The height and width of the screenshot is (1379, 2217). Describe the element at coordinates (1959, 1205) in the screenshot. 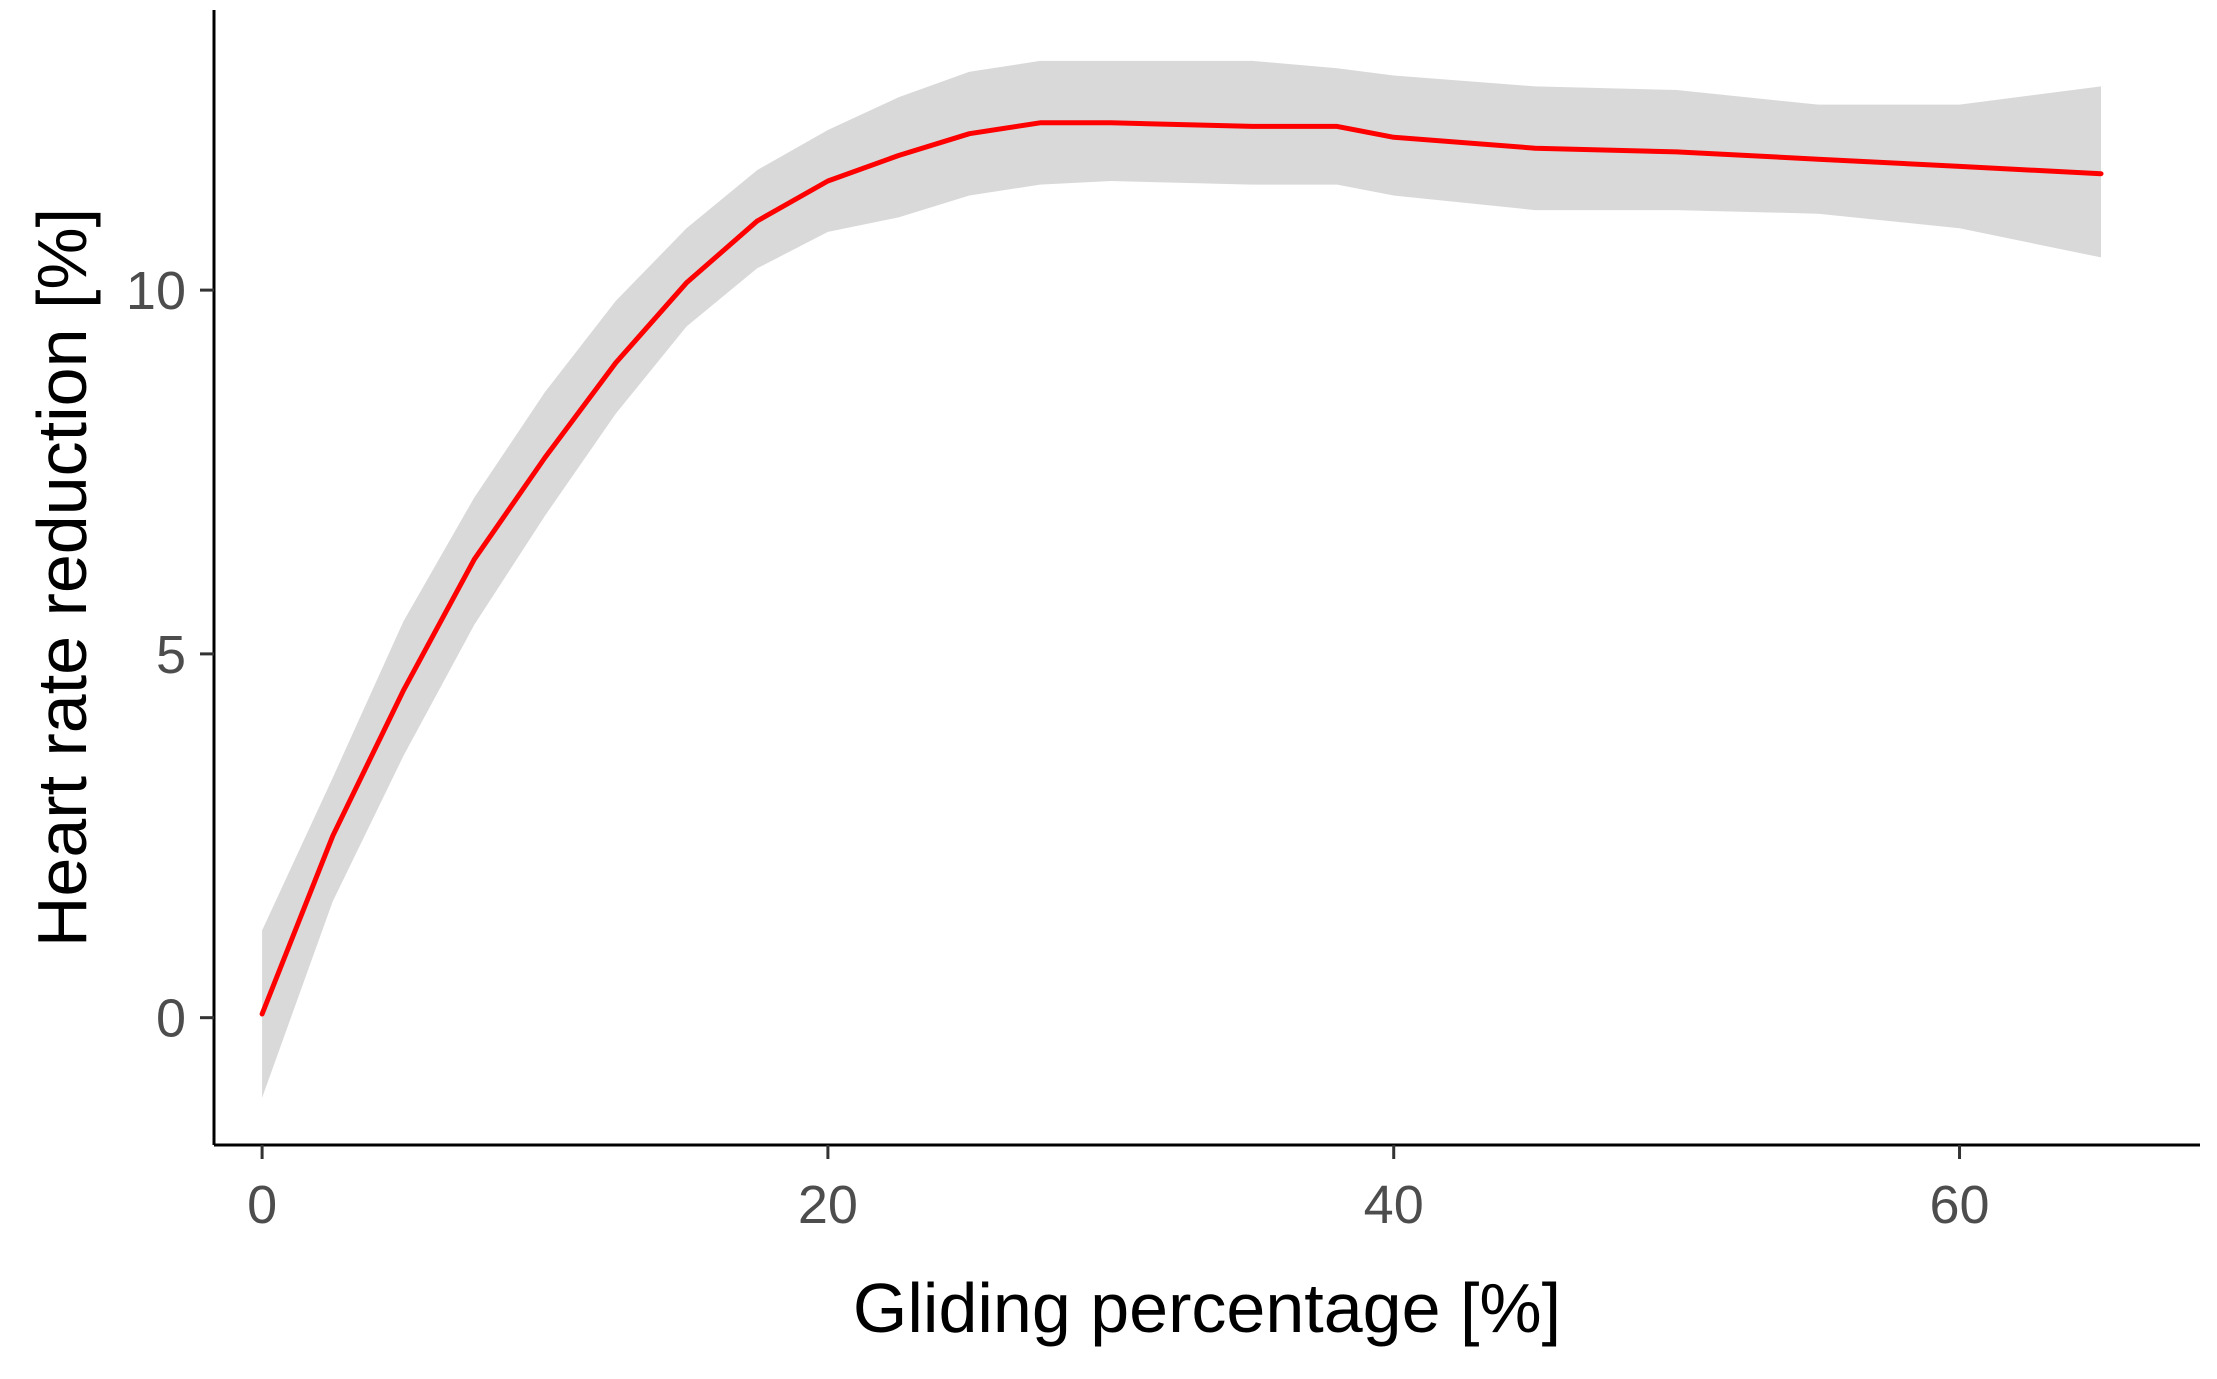

I see `x-tick-label: 60` at that location.